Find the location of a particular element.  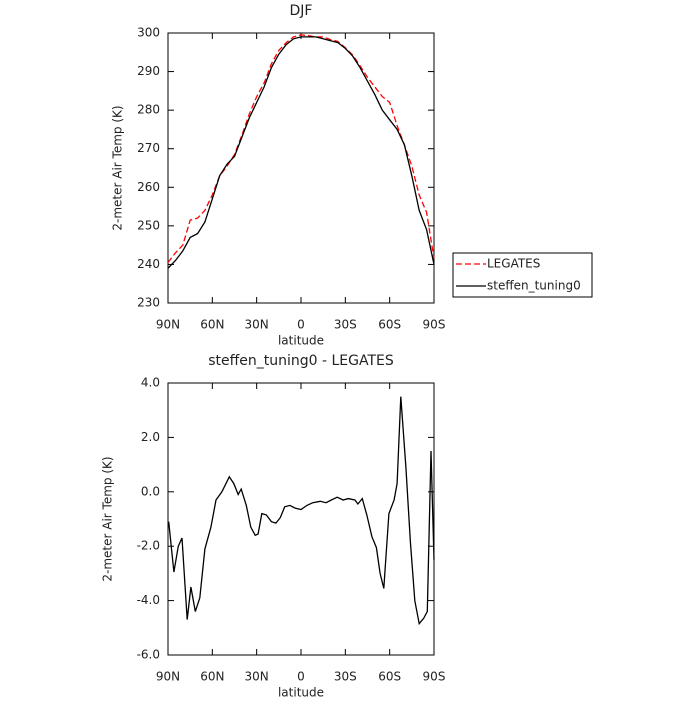

y-tick-label: 290 is located at coordinates (148, 71).